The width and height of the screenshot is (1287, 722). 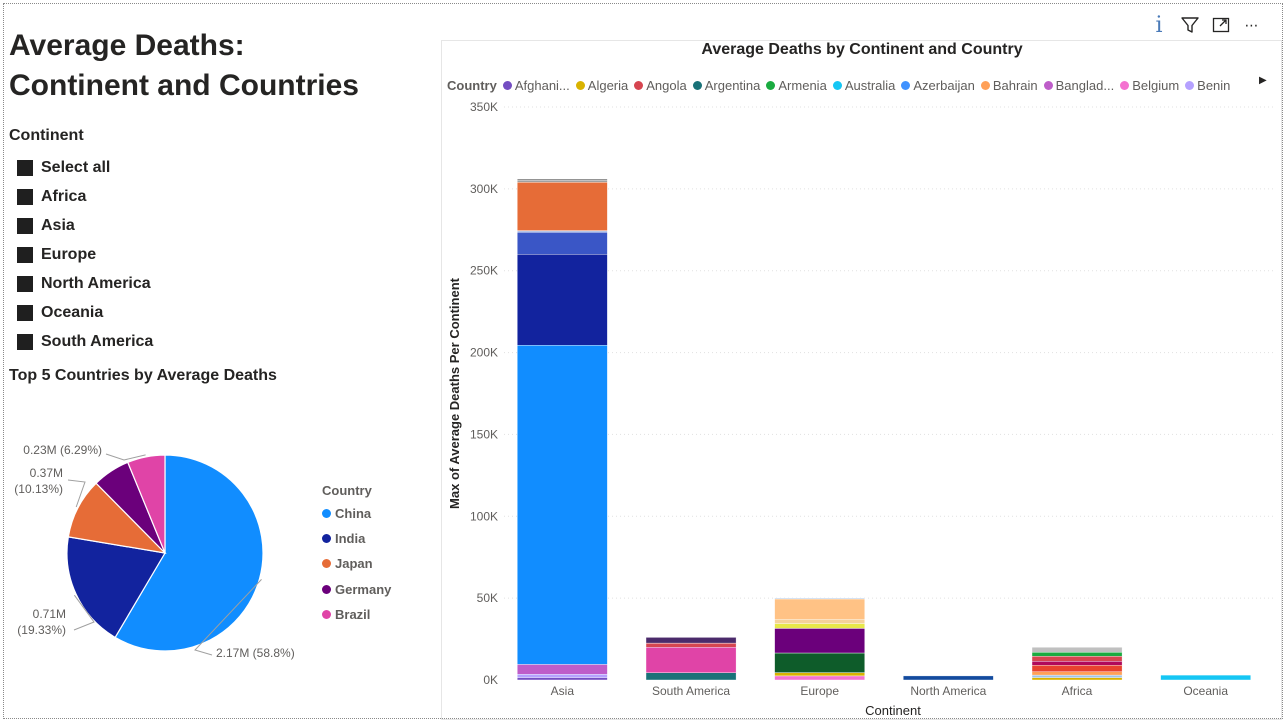 I want to click on bar-legend-item: Armenia, so click(x=796, y=85).